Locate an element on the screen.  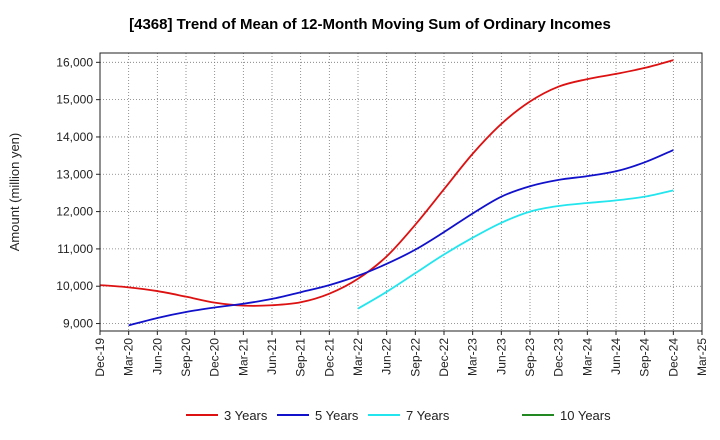
x-tick-label: Dec-23 is located at coordinates (559, 357).